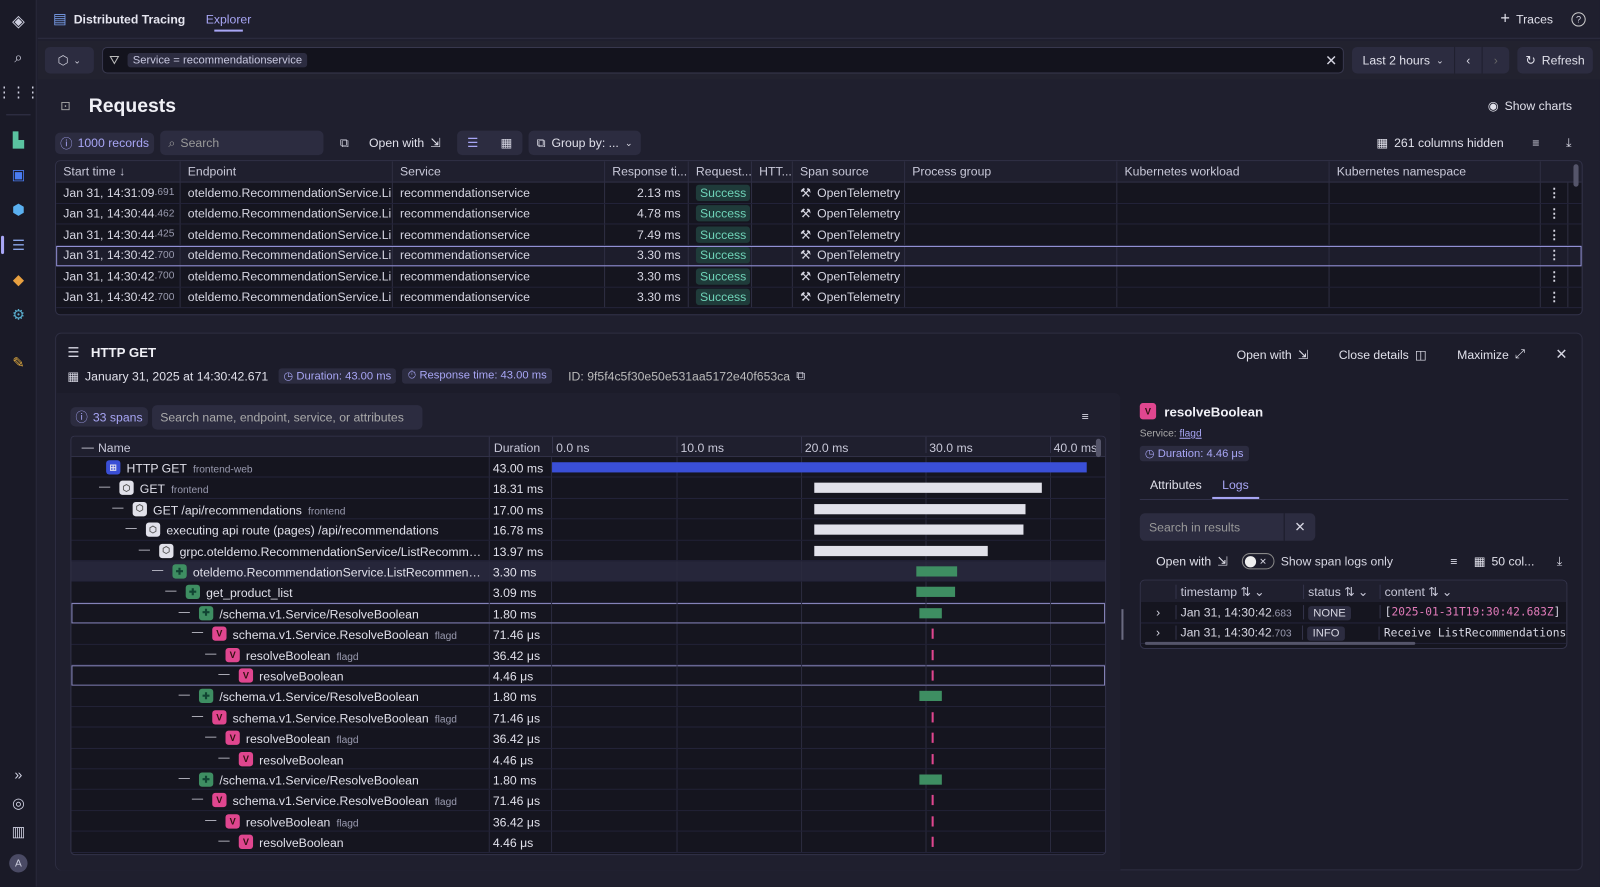  Describe the element at coordinates (1495, 60) in the screenshot. I see `next-timeframe-button: ›` at that location.